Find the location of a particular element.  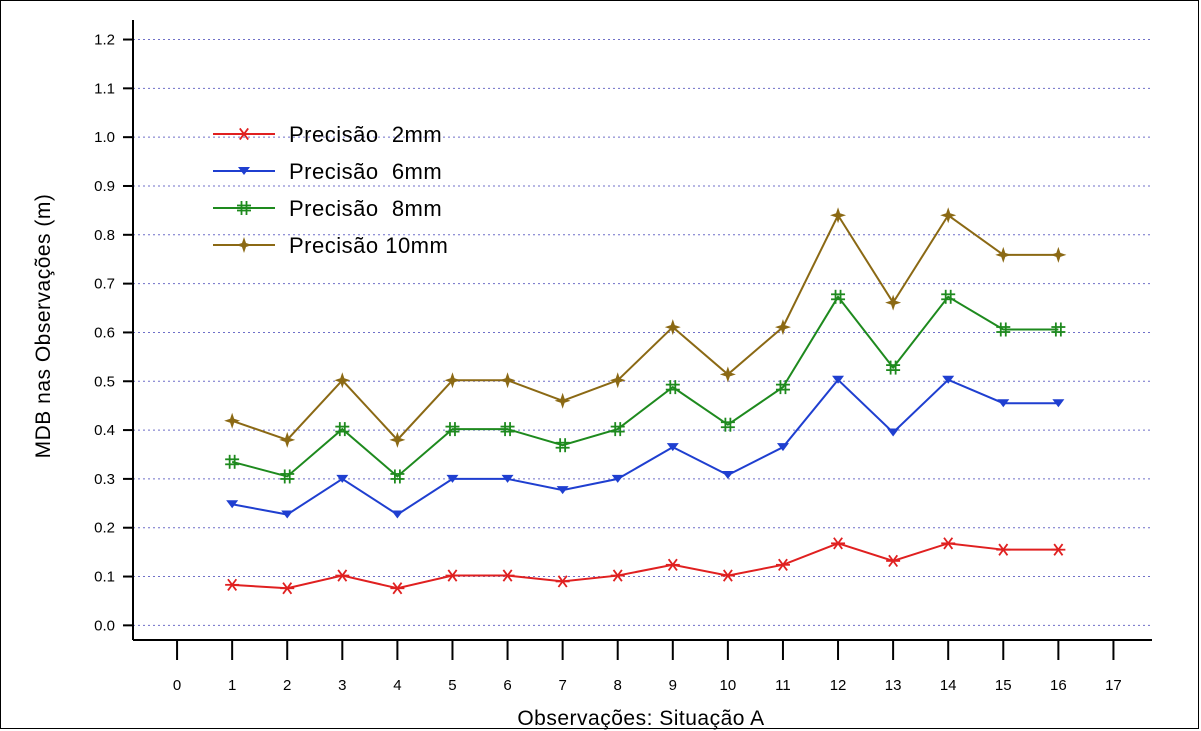

x-tick-label: 7 is located at coordinates (562, 685).